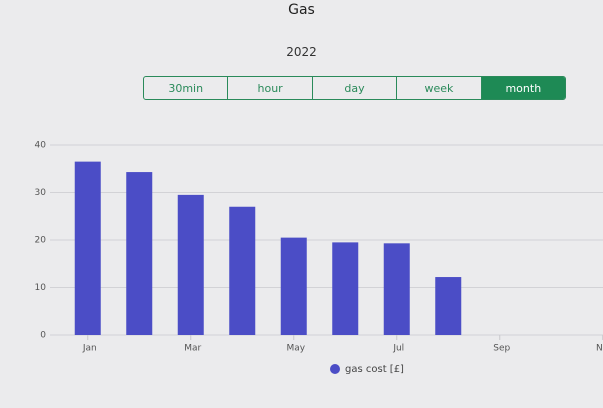 This screenshot has height=408, width=603. Describe the element at coordinates (41, 241) in the screenshot. I see `y-tick-label: 20` at that location.